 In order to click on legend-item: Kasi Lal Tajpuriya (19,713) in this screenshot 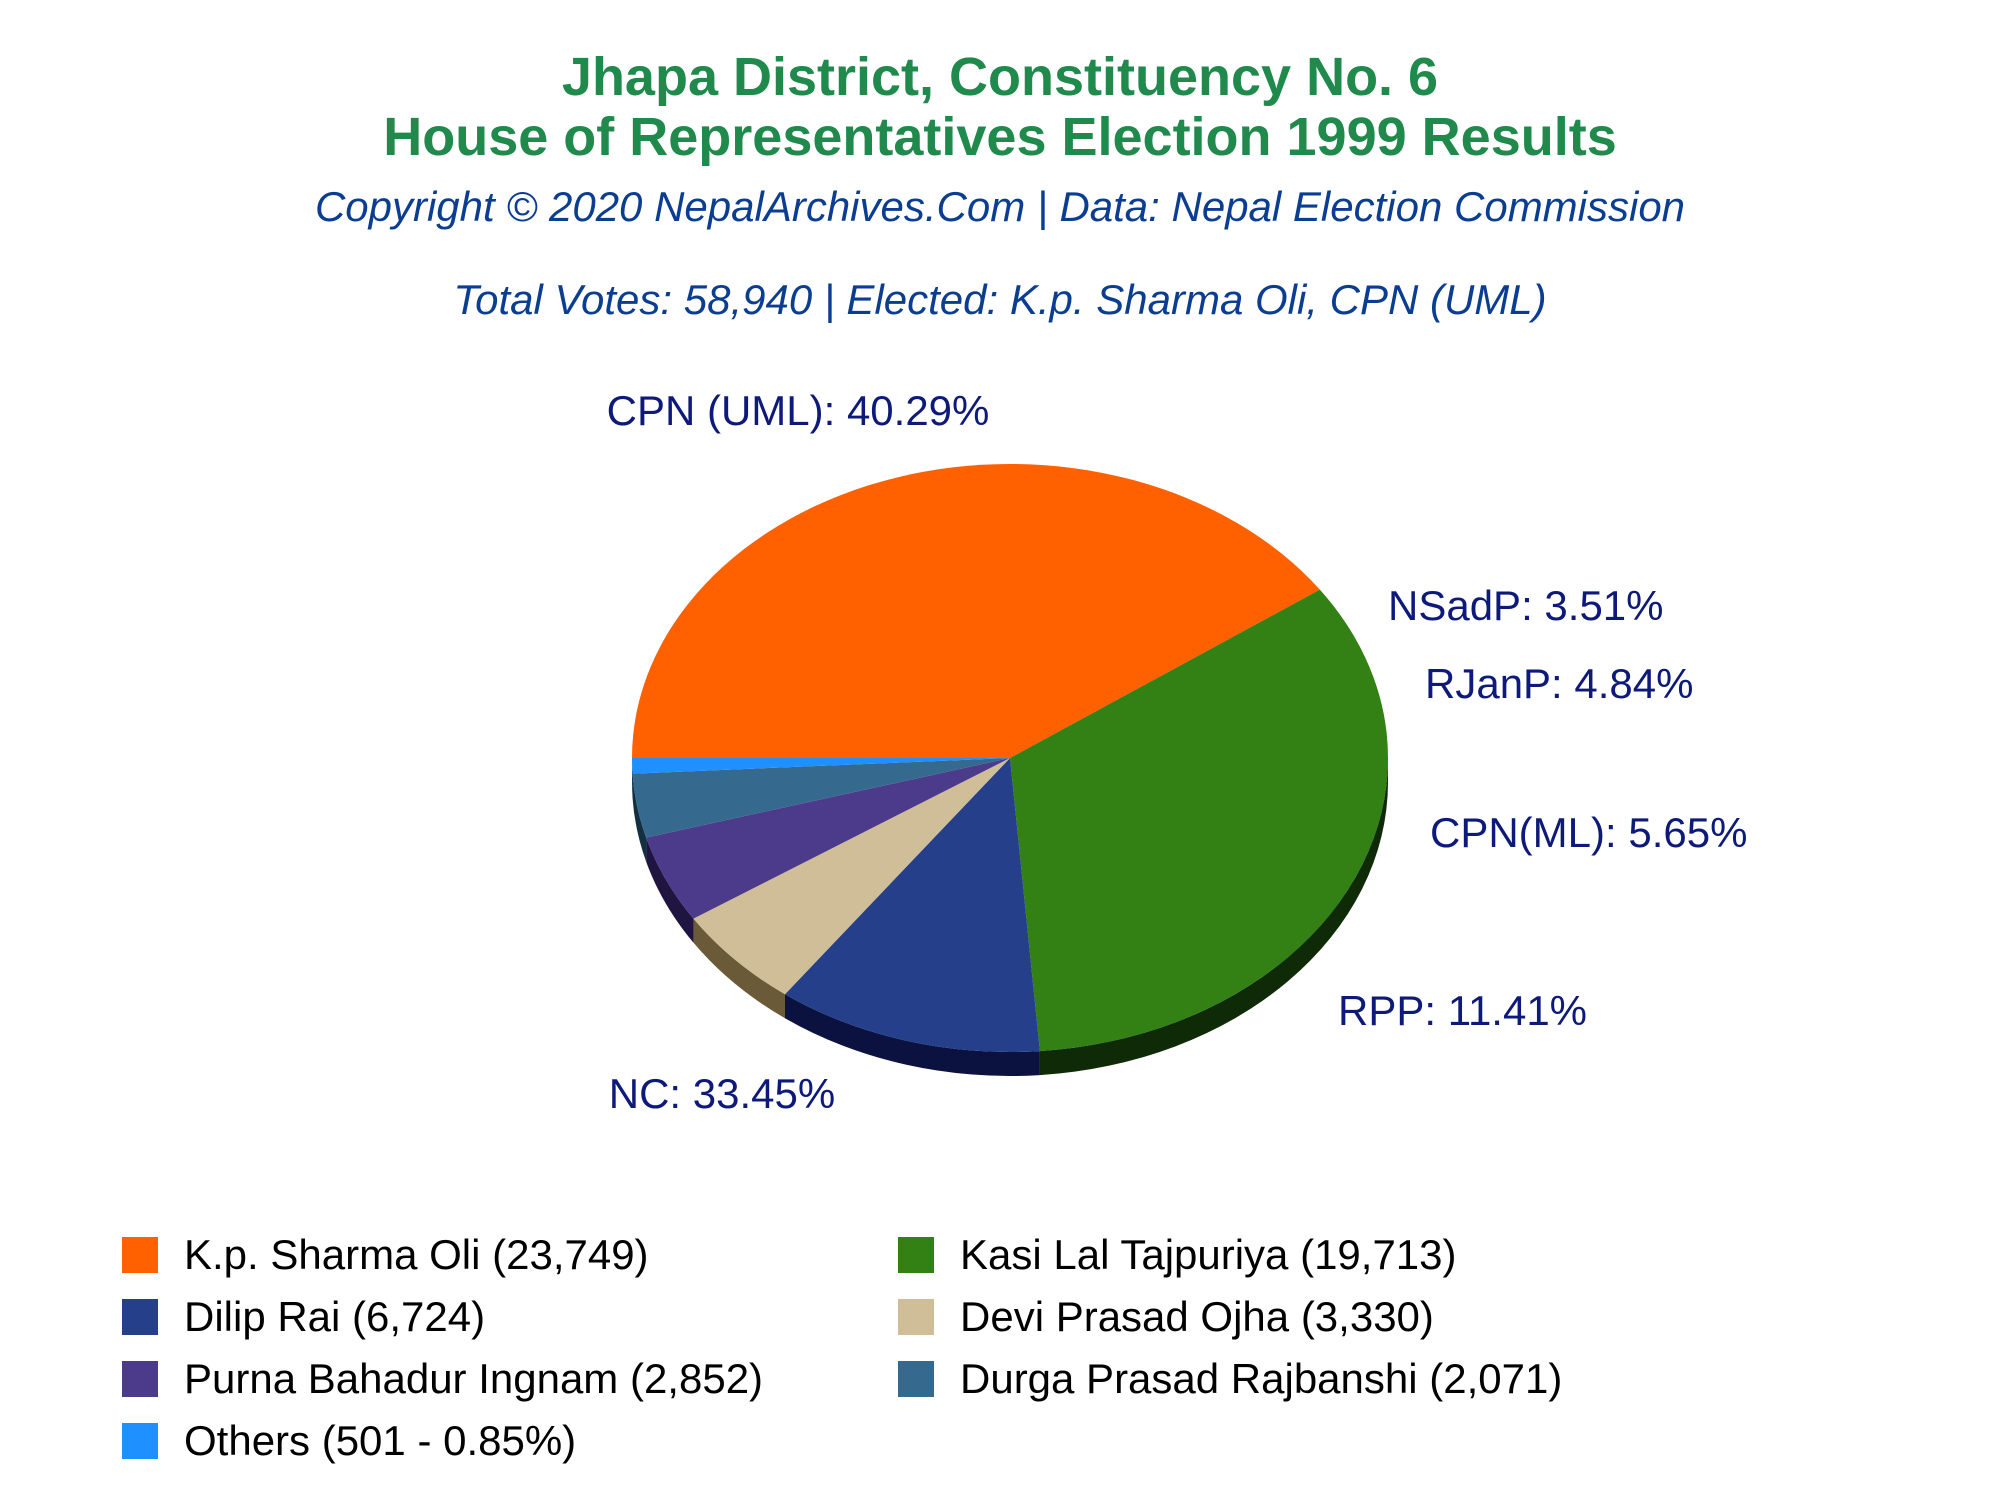, I will do `click(1177, 1255)`.